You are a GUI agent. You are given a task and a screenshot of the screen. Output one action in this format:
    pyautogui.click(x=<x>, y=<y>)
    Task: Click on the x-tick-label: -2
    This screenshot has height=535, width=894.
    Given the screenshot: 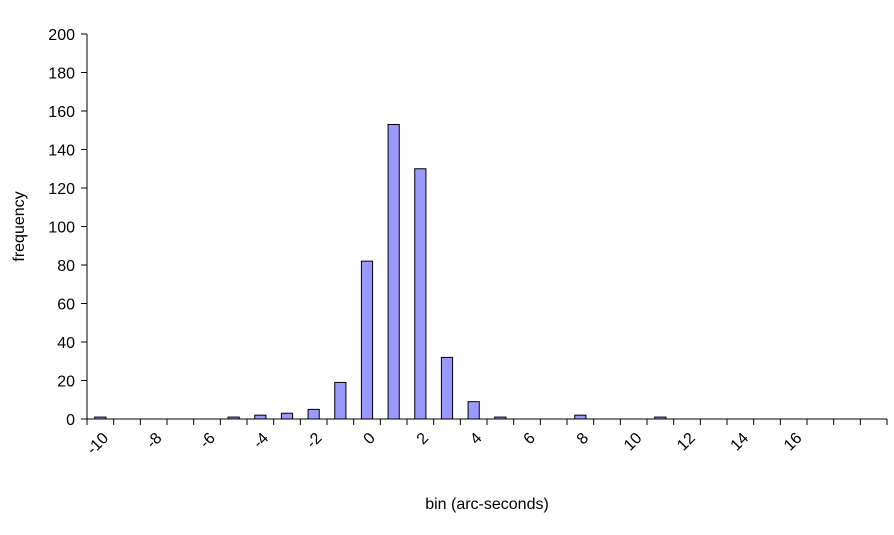 What is the action you would take?
    pyautogui.click(x=314, y=441)
    